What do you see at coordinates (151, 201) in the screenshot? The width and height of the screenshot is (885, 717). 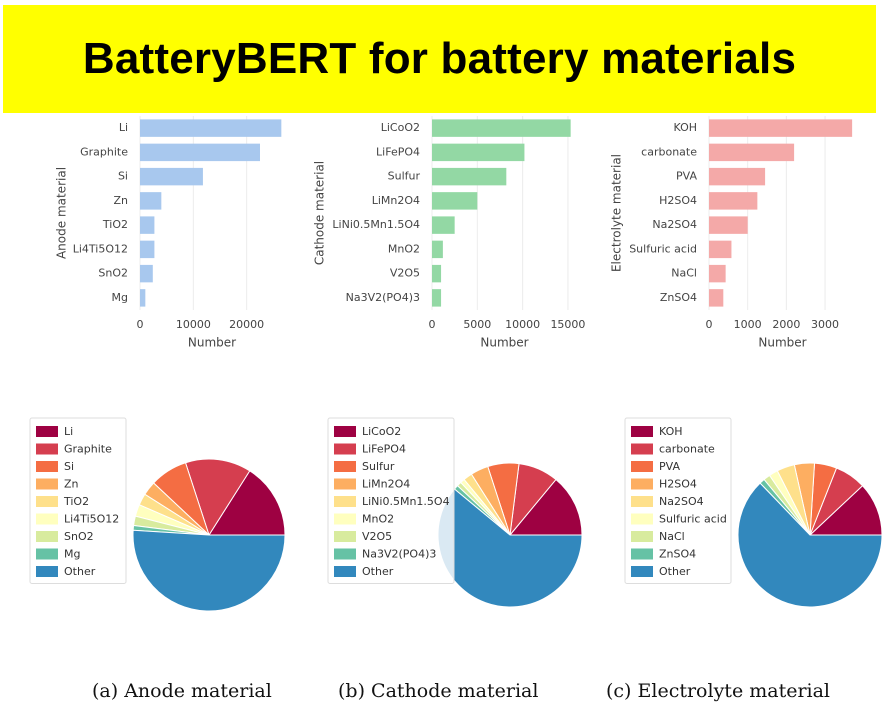 I see `bar-zn` at bounding box center [151, 201].